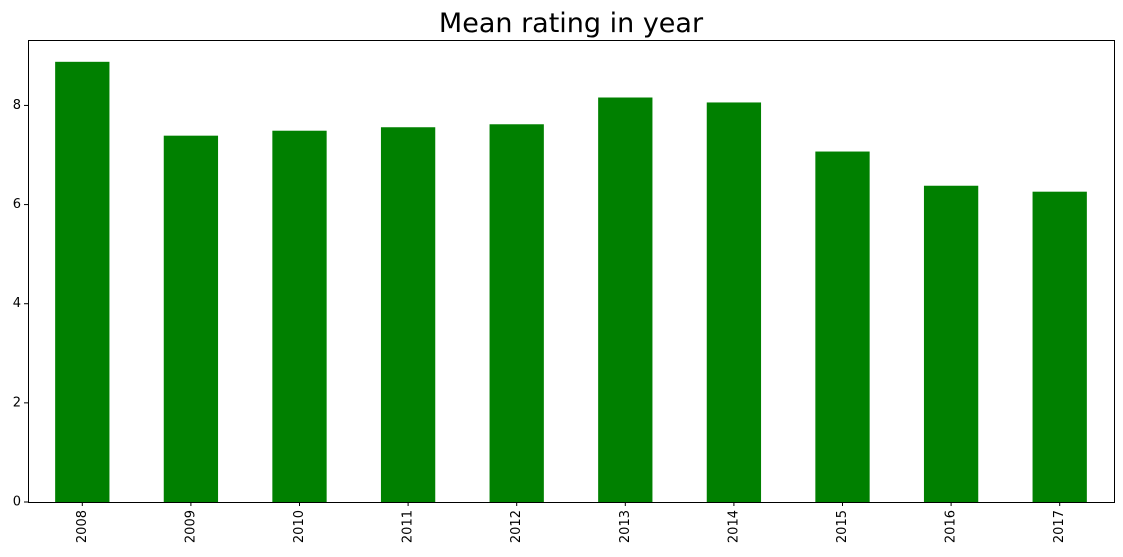 The width and height of the screenshot is (1123, 557). What do you see at coordinates (571, 522) in the screenshot?
I see `x-axis: 2008 2009 2010 2011 2012 2013 2014 2015 2016 2017` at bounding box center [571, 522].